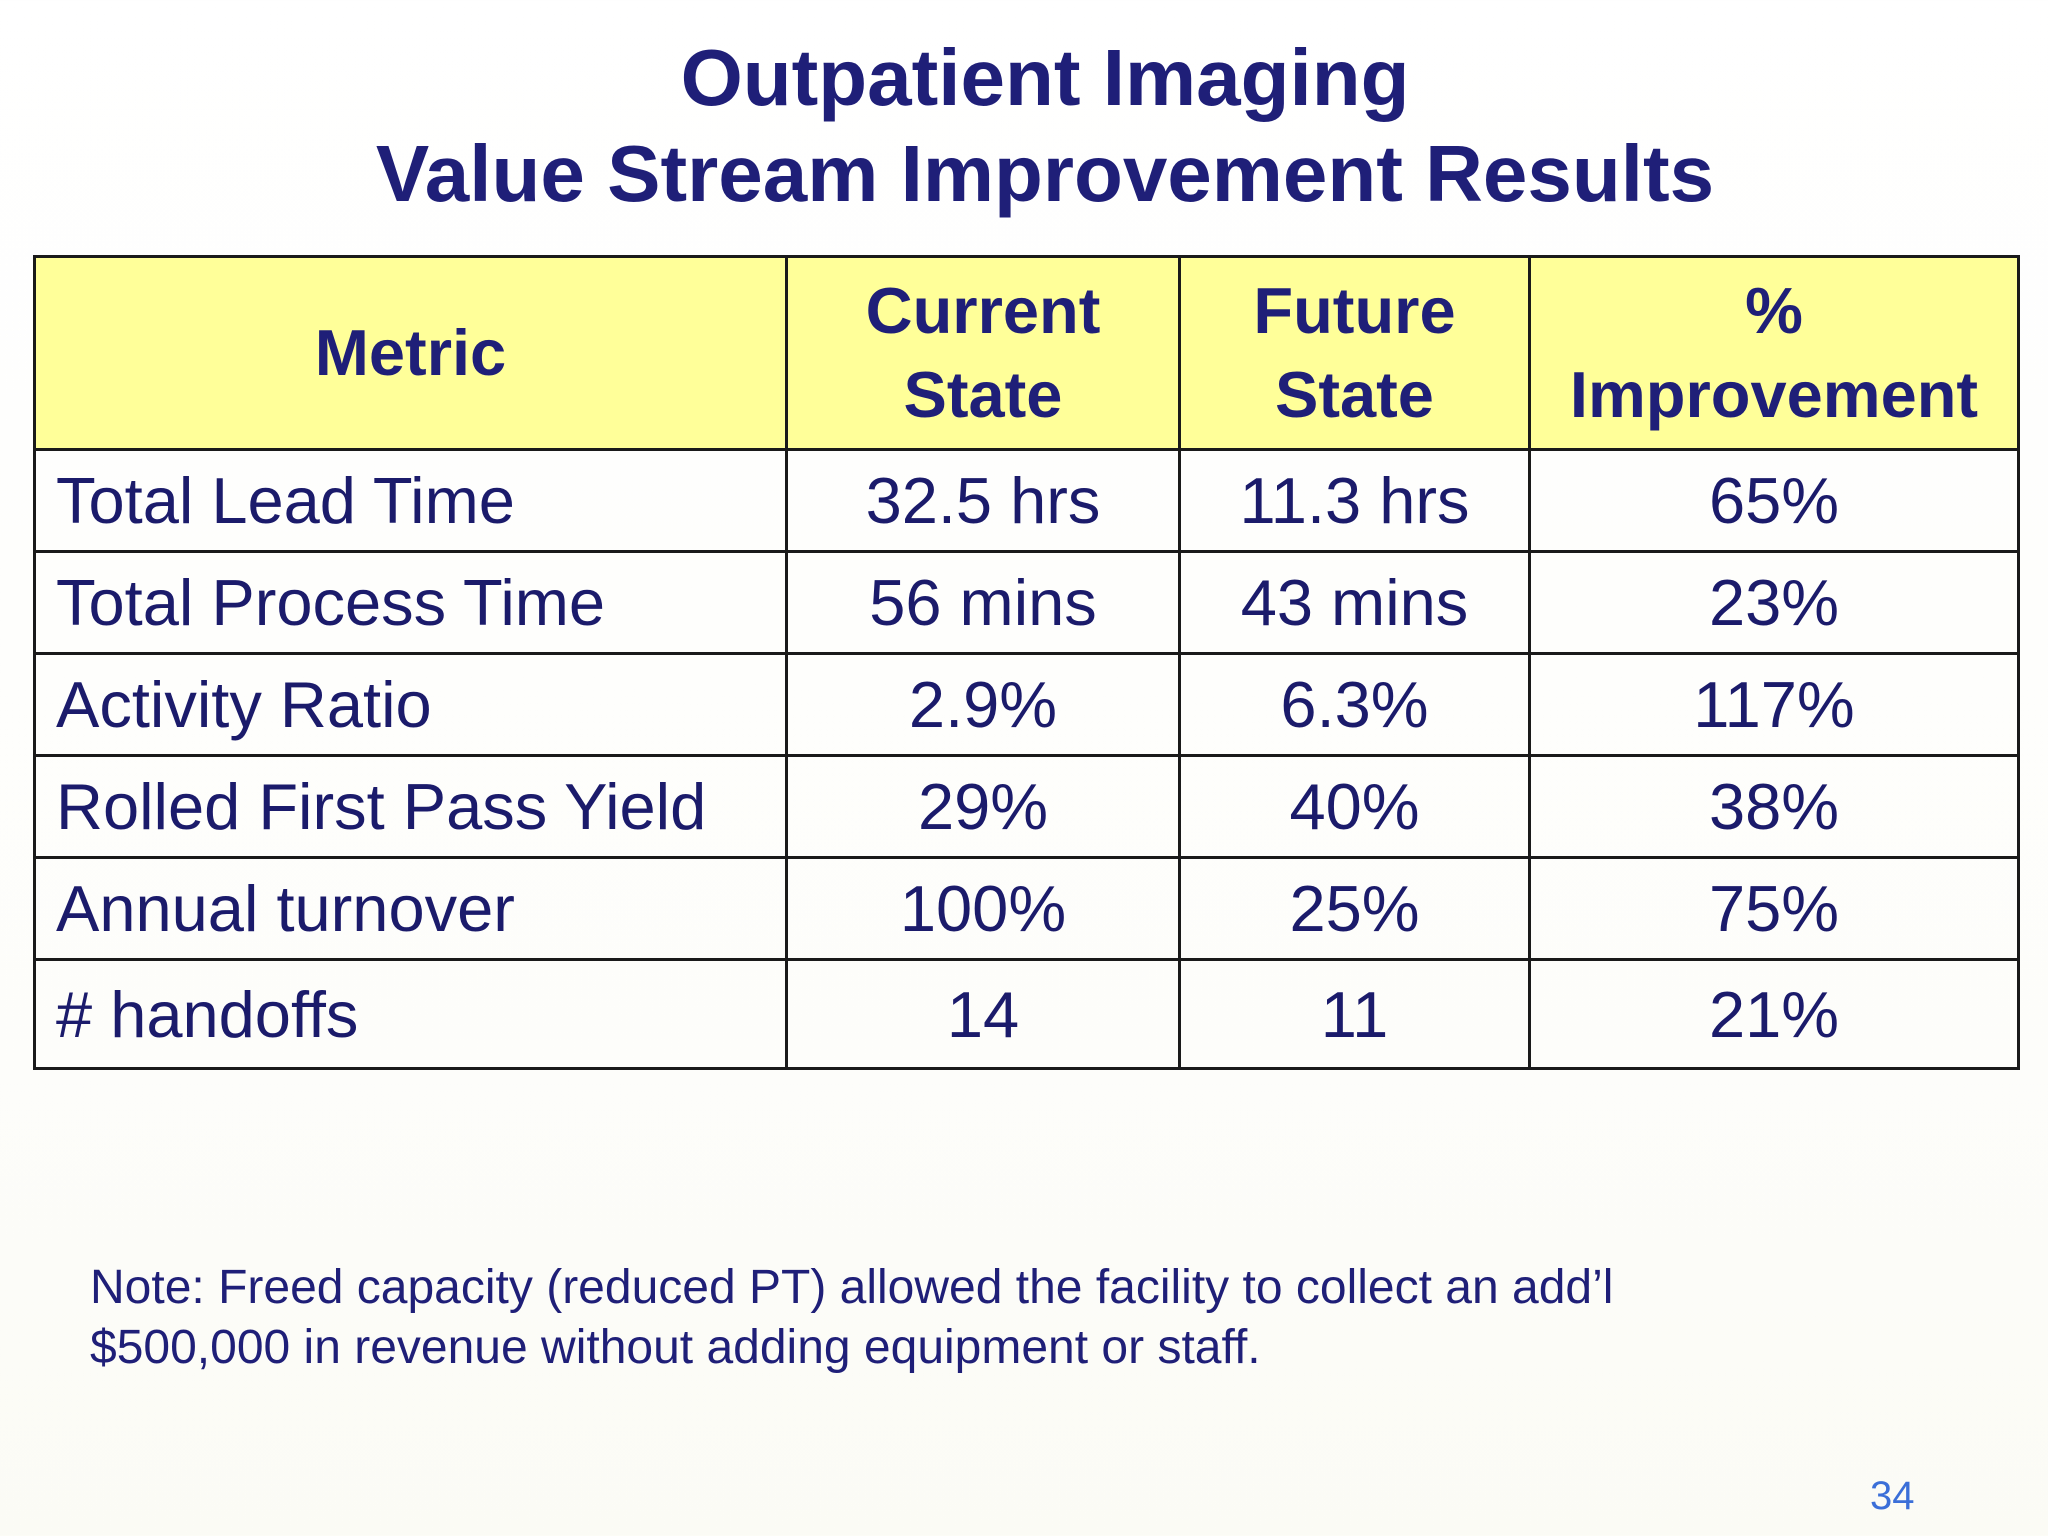  I want to click on current-state-cell: 2.9%, so click(983, 704).